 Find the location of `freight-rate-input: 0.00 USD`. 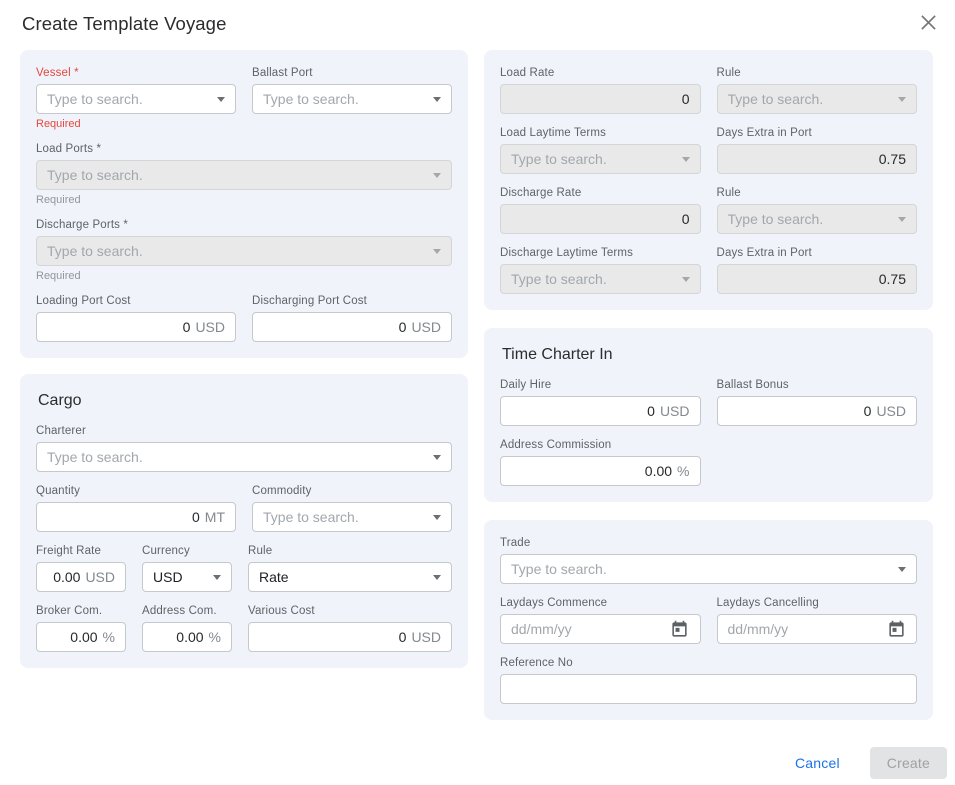

freight-rate-input: 0.00 USD is located at coordinates (81, 577).